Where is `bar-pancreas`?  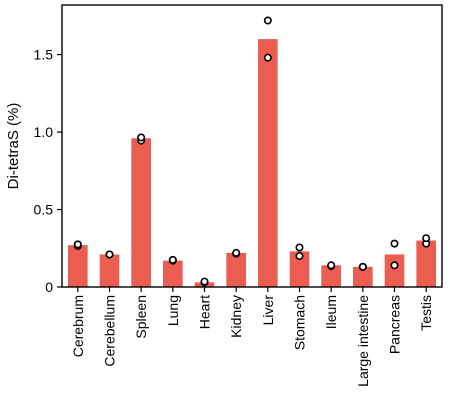 bar-pancreas is located at coordinates (394, 270).